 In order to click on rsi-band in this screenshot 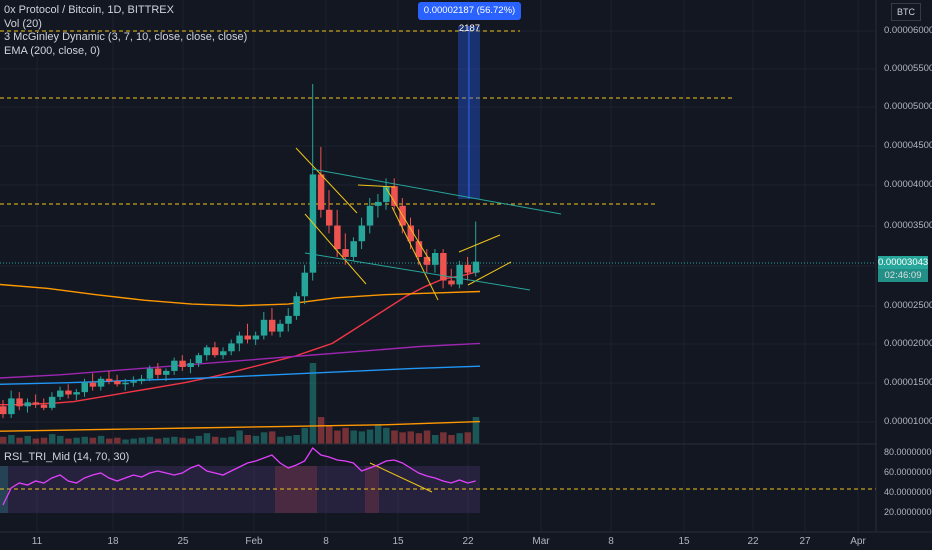, I will do `click(438, 489)`.